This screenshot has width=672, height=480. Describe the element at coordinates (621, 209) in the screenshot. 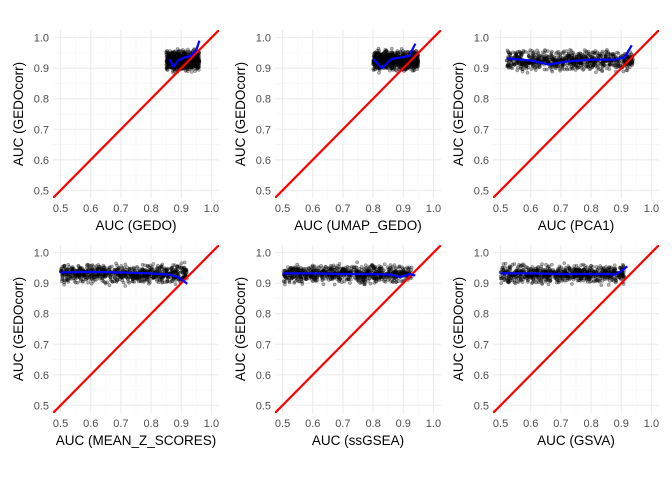

I see `x-tick-label: 0.9` at that location.